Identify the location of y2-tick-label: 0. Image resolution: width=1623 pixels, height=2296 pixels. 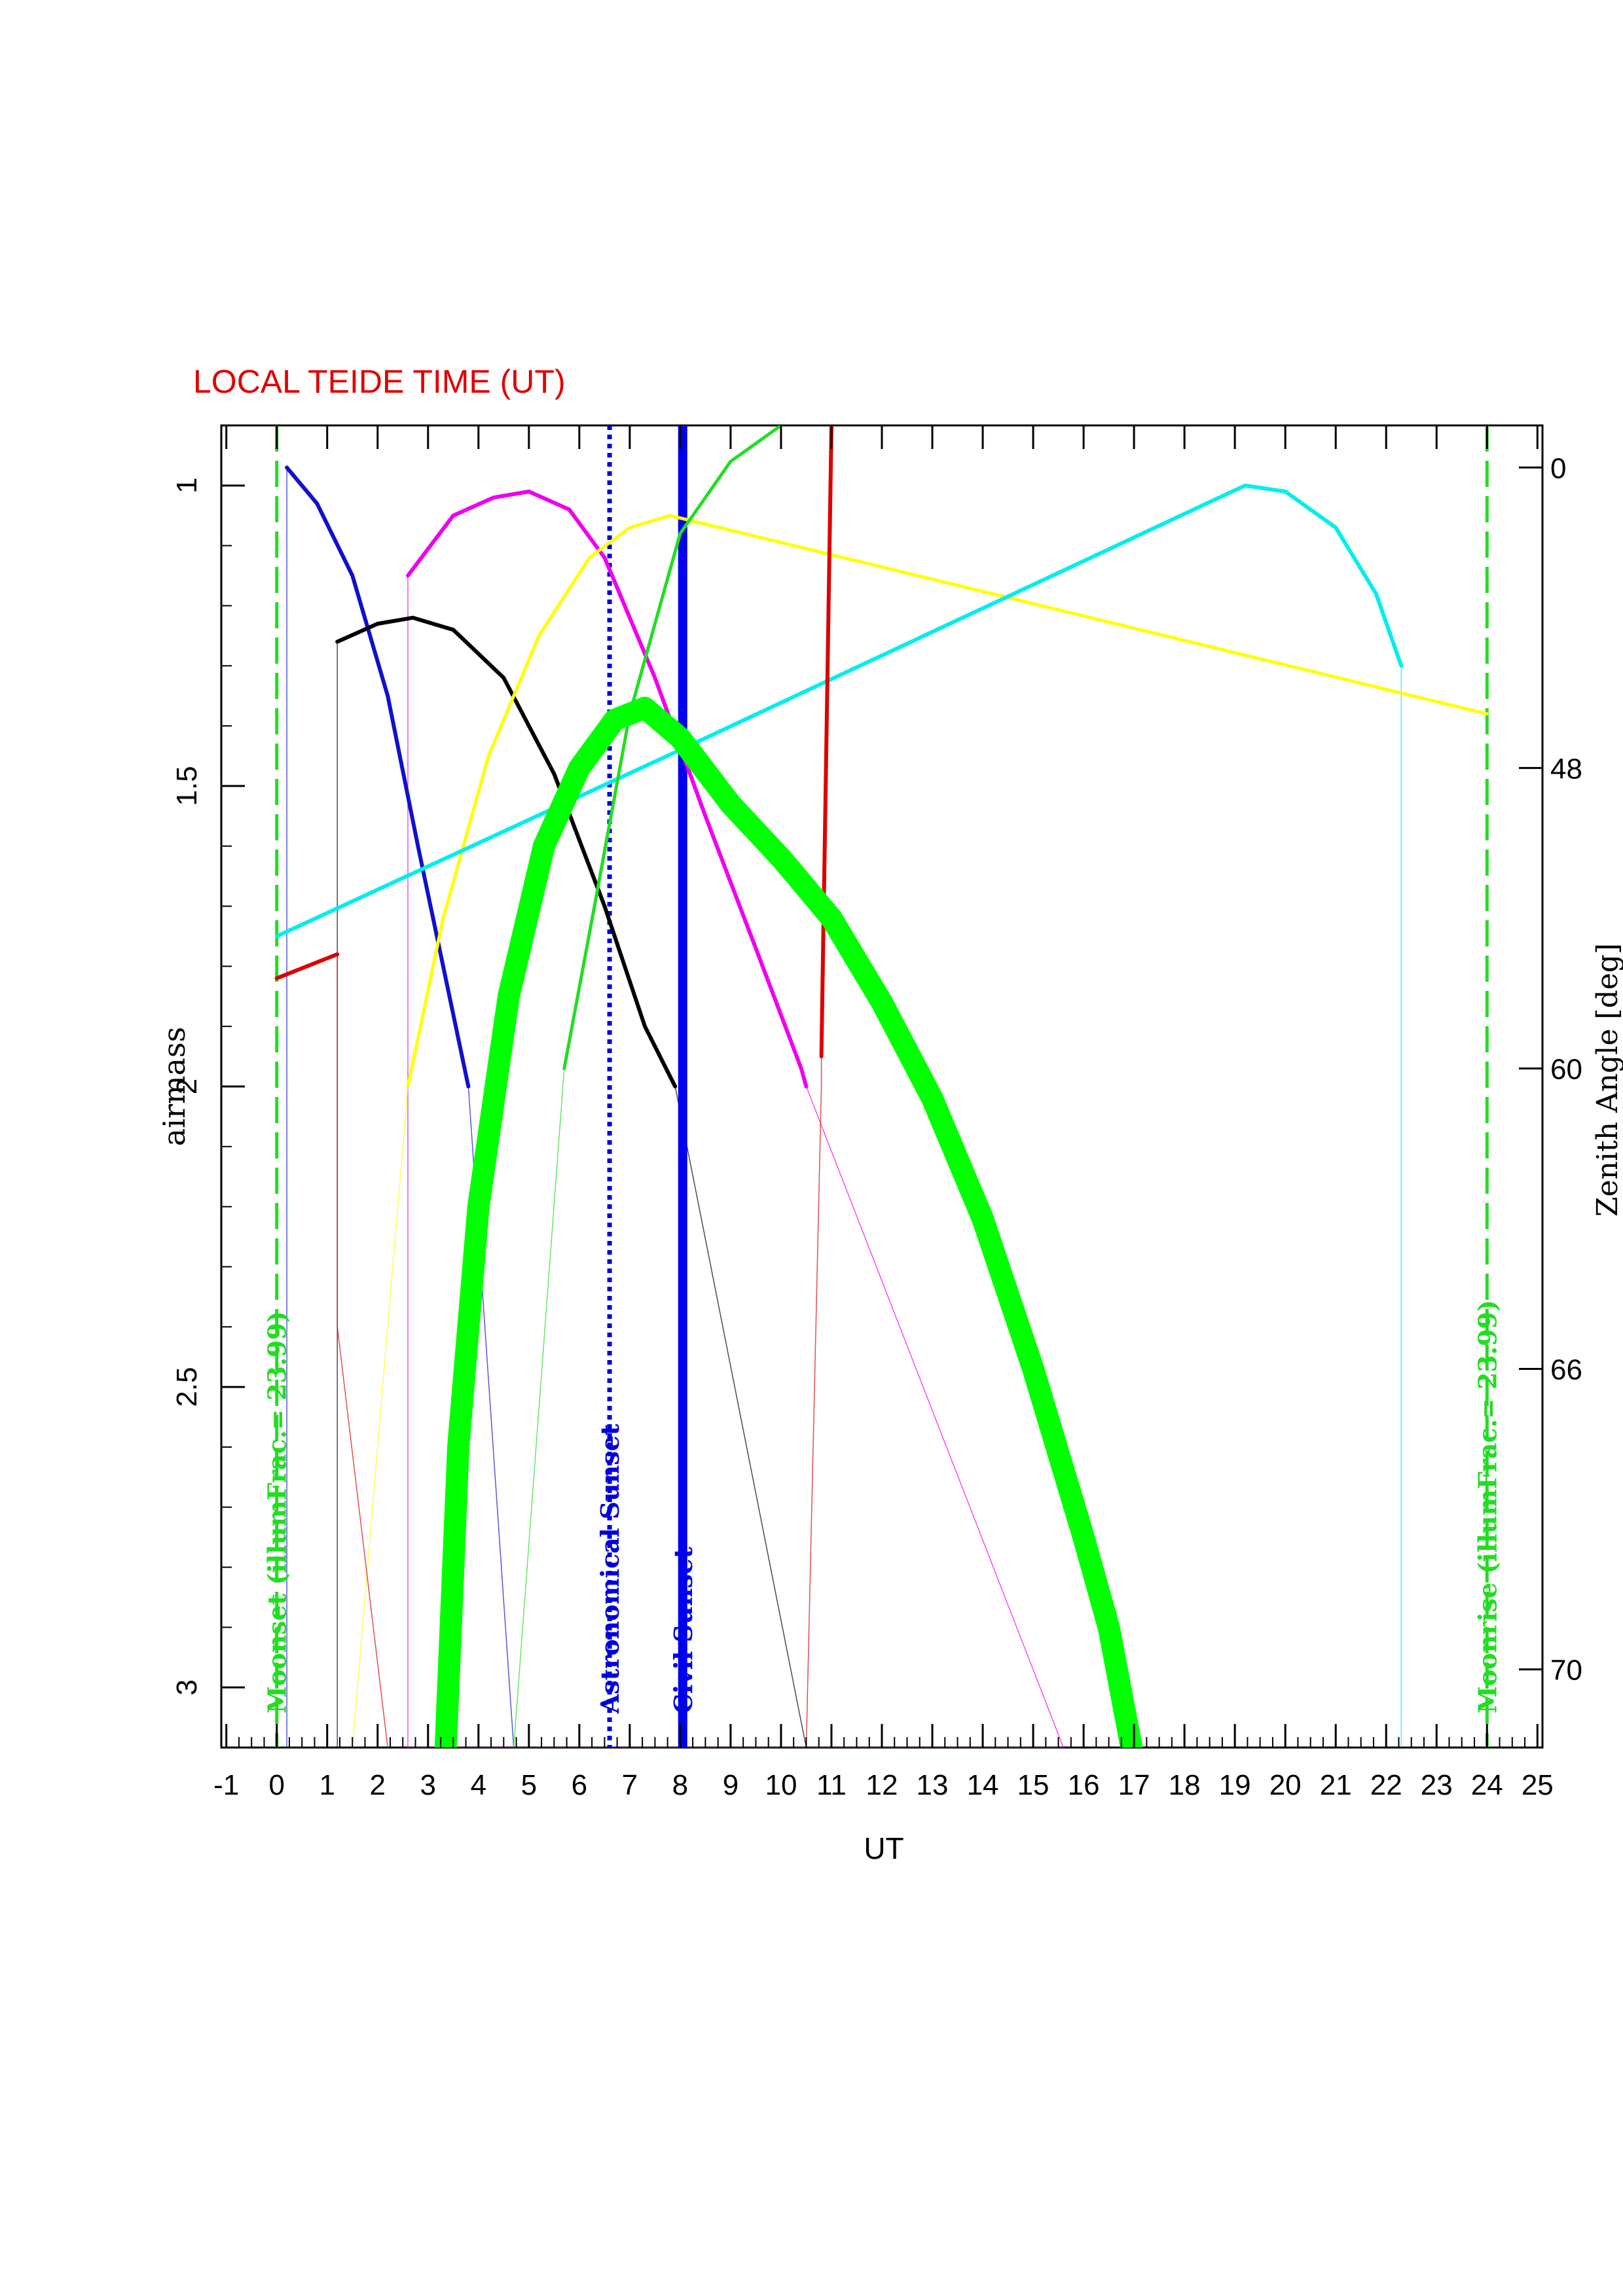
(1558, 468).